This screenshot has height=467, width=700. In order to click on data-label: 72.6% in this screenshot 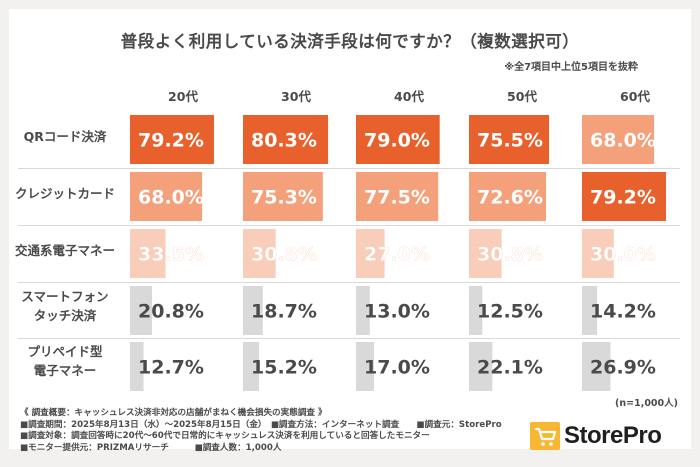, I will do `click(510, 198)`.